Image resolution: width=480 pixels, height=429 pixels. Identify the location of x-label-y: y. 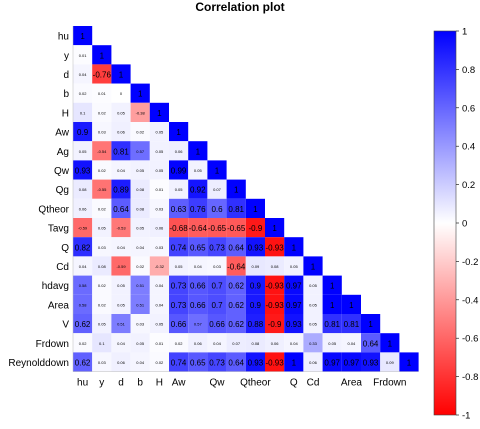
(101, 383).